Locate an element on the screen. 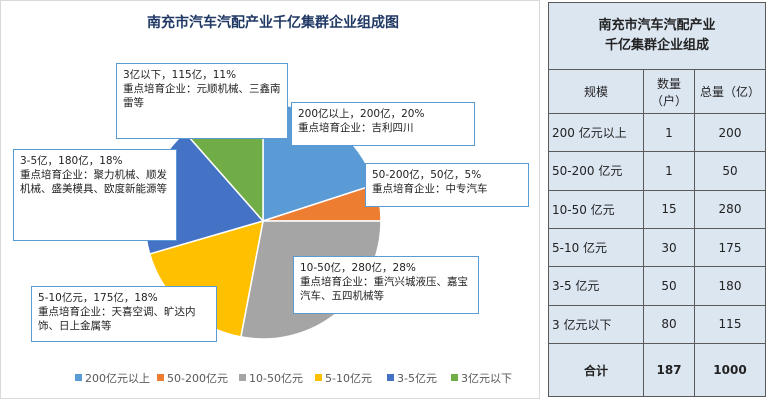 Image resolution: width=769 pixels, height=401 pixels. row-total: 175 is located at coordinates (730, 247).